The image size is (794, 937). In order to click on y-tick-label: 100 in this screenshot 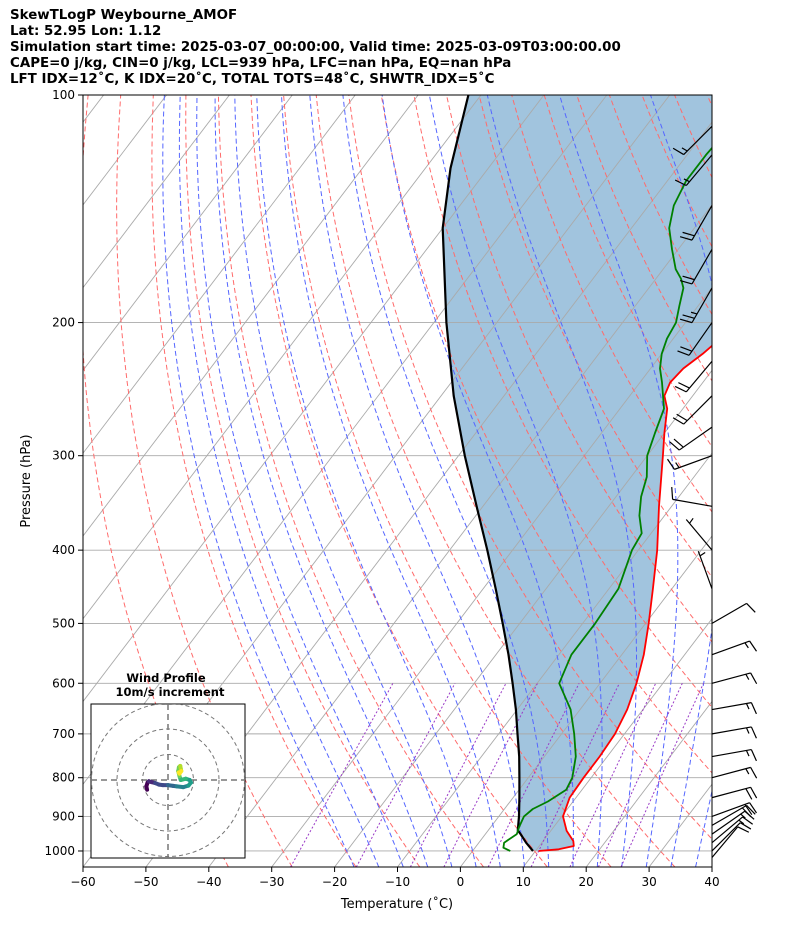, I will do `click(63, 95)`.